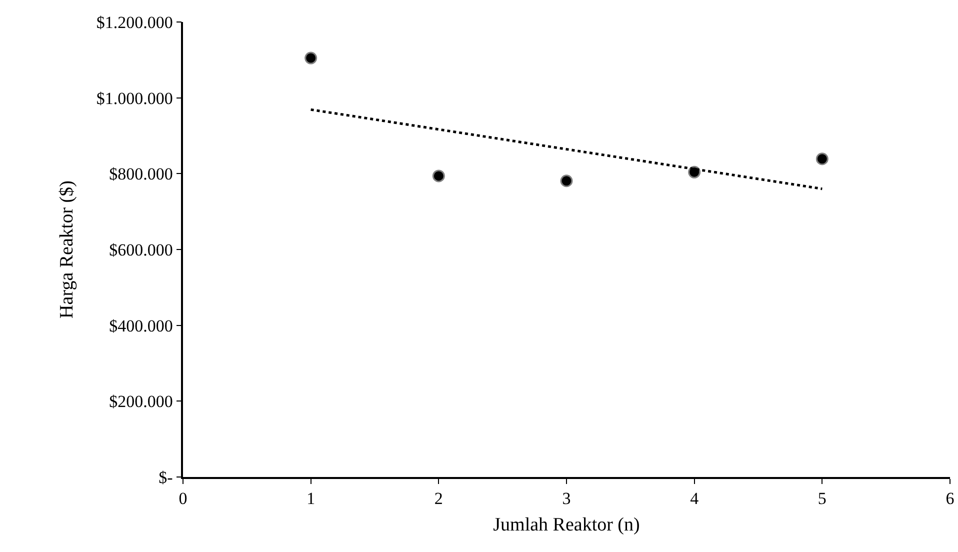 Image resolution: width=958 pixels, height=552 pixels. What do you see at coordinates (134, 22) in the screenshot?
I see `y-tick-label: $1.200.000` at bounding box center [134, 22].